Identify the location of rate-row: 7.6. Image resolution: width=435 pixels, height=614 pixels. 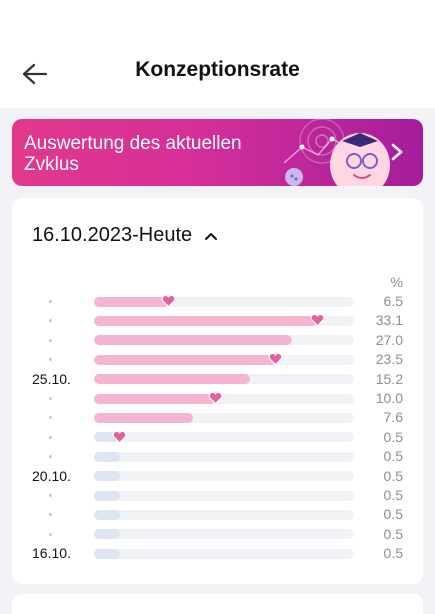
(217, 417).